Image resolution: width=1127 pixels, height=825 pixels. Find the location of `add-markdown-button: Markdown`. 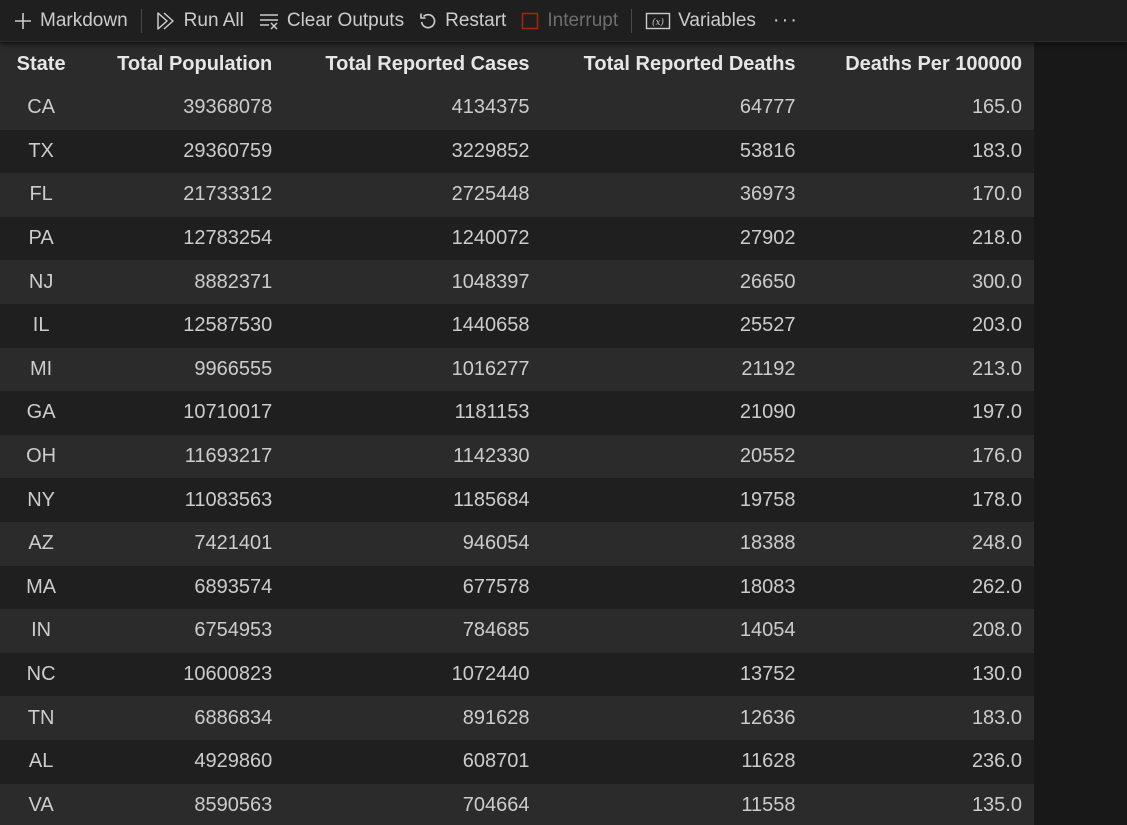

add-markdown-button: Markdown is located at coordinates (70, 21).